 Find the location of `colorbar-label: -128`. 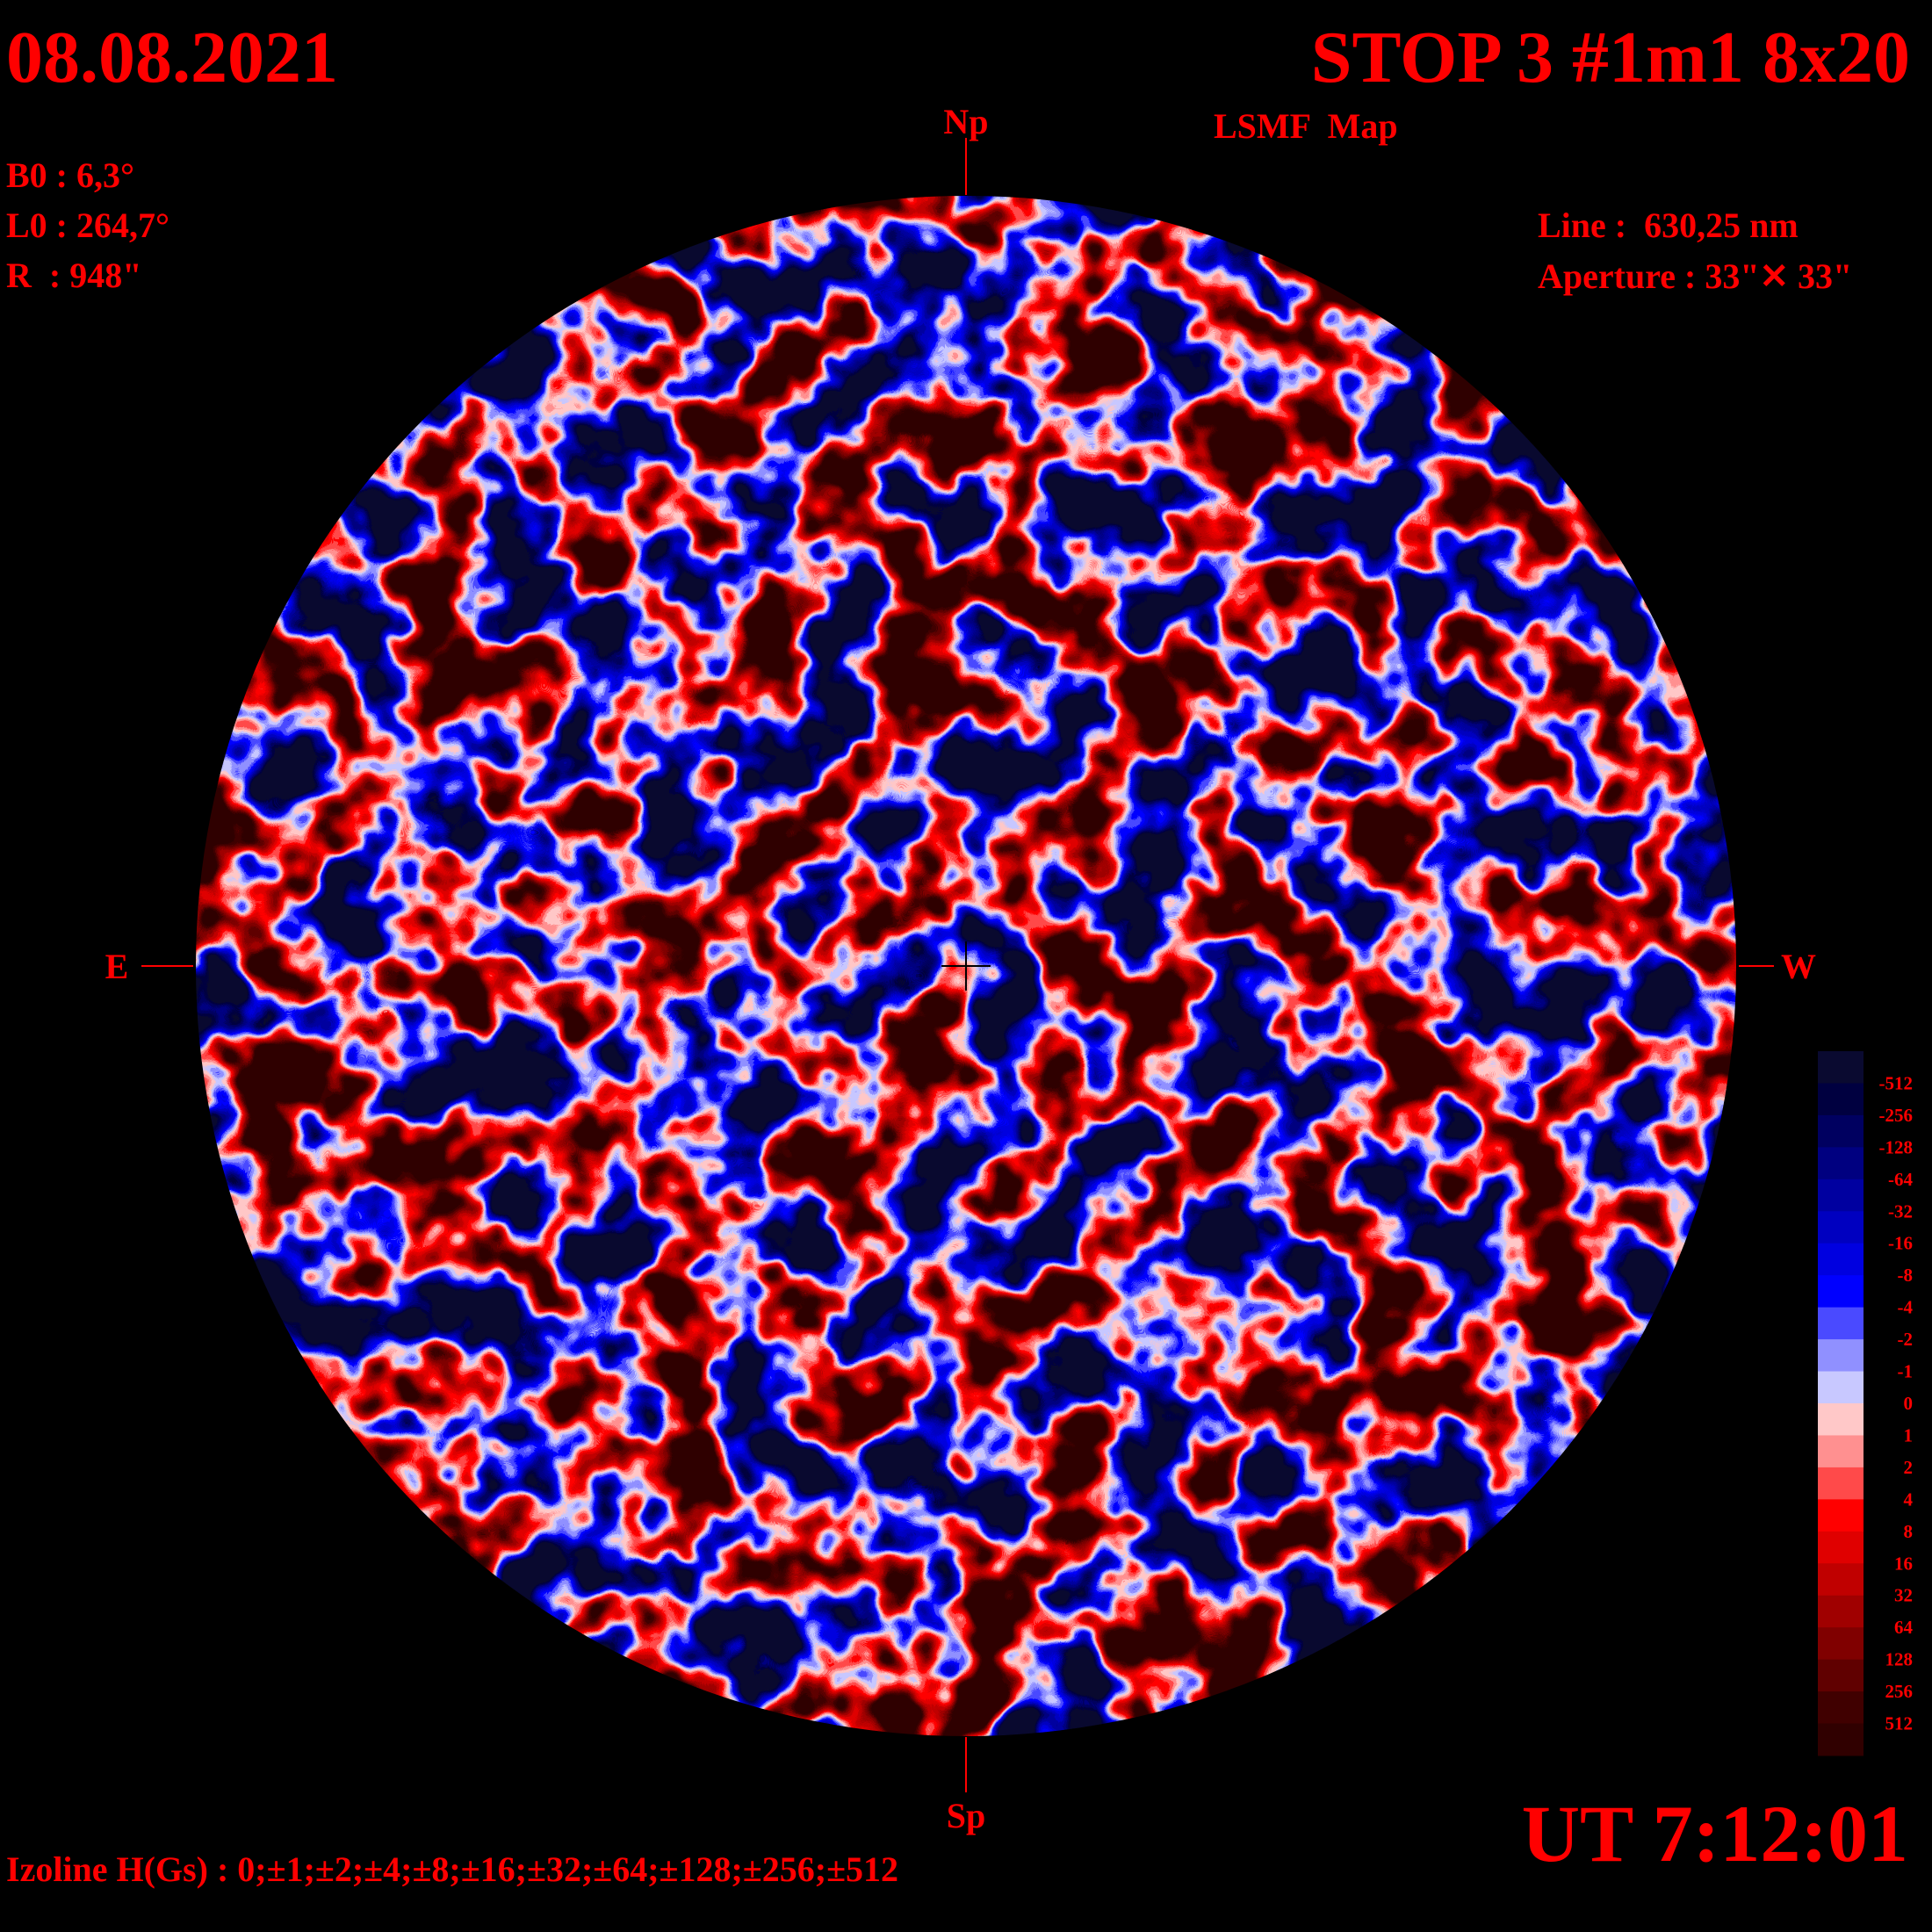

colorbar-label: -128 is located at coordinates (1896, 1147).